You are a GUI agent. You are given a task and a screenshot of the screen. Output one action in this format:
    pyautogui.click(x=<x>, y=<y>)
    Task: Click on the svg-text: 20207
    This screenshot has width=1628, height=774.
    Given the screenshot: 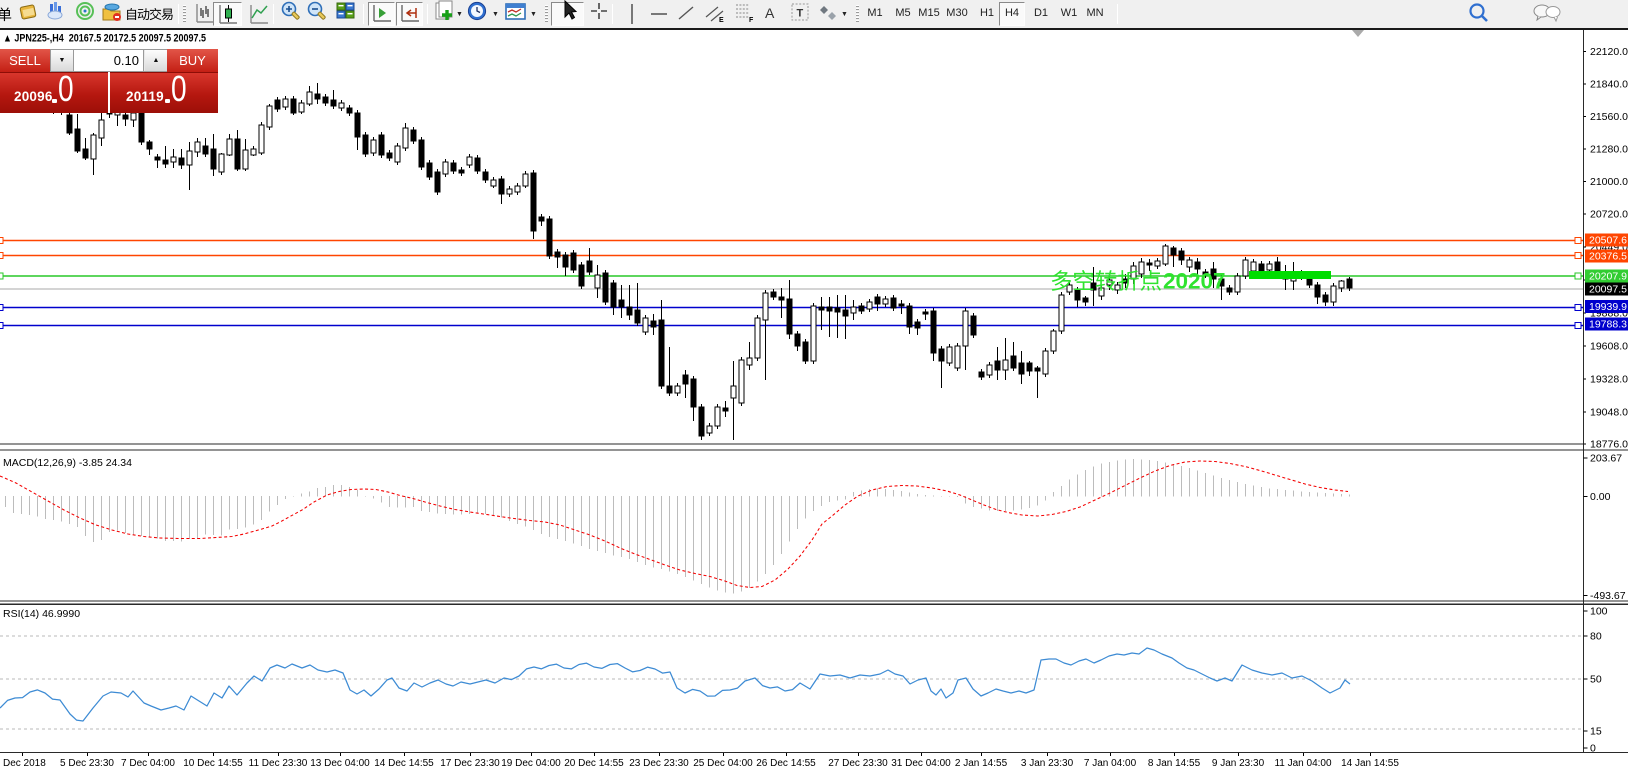 What is the action you would take?
    pyautogui.click(x=1194, y=281)
    